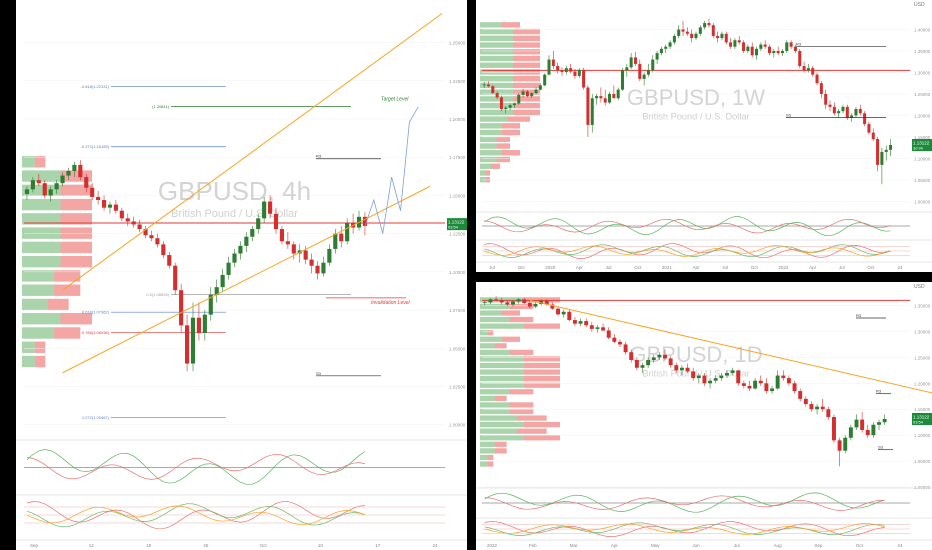  What do you see at coordinates (737, 545) in the screenshot?
I see `time-tick-label: Jul` at bounding box center [737, 545].